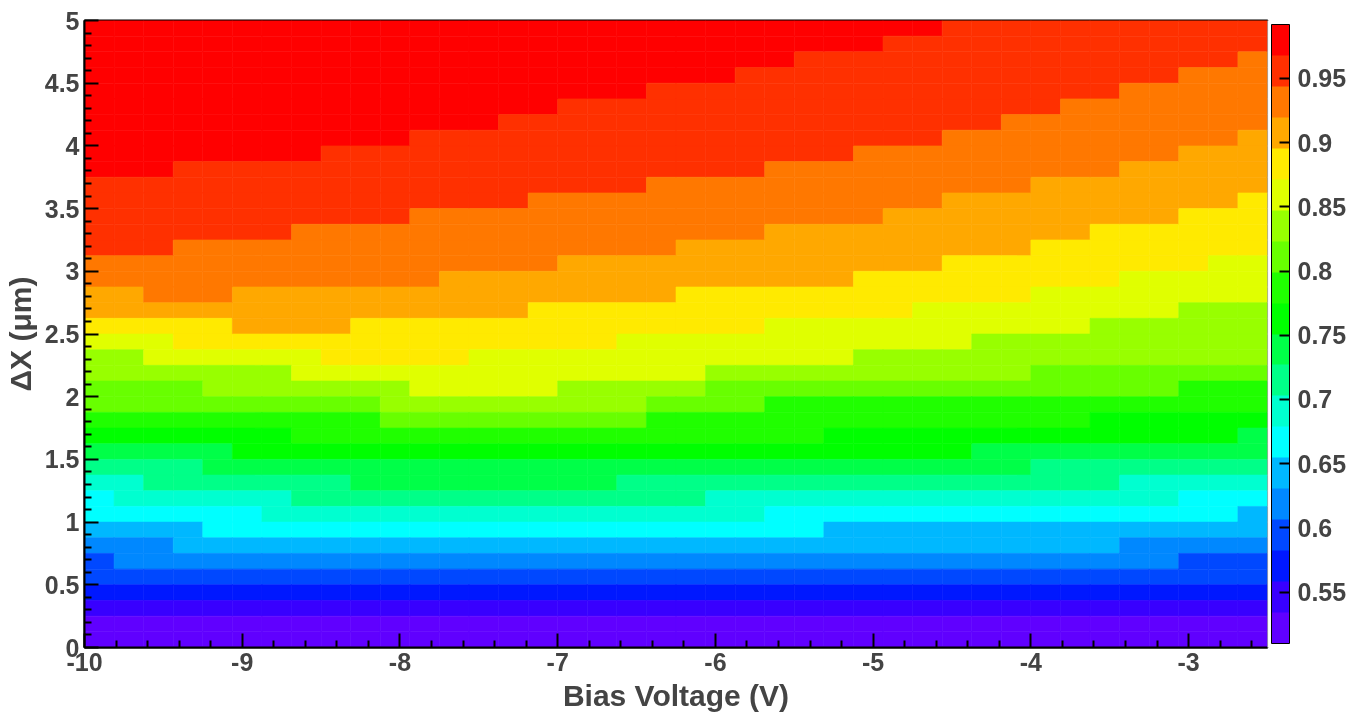 Image resolution: width=1353 pixels, height=714 pixels. Describe the element at coordinates (1322, 206) in the screenshot. I see `color-bar-label: 0.85` at that location.